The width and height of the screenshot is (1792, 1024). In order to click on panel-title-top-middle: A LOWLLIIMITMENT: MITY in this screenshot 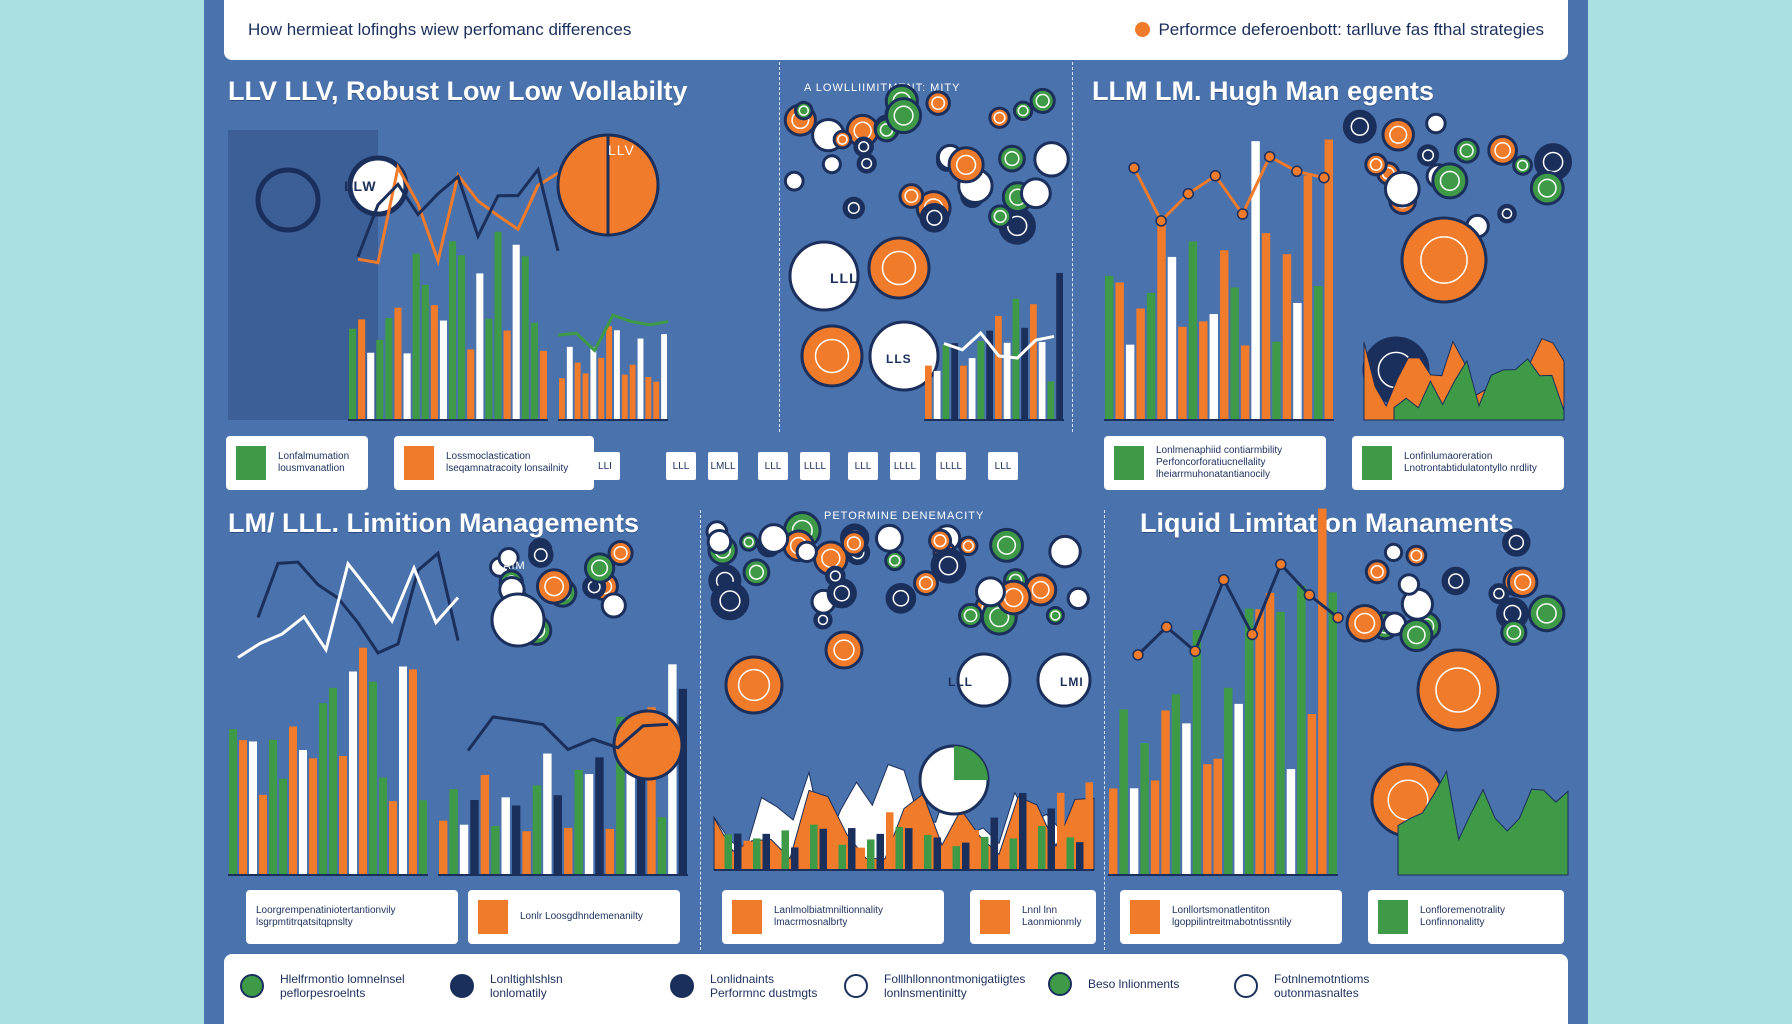, I will do `click(882, 88)`.